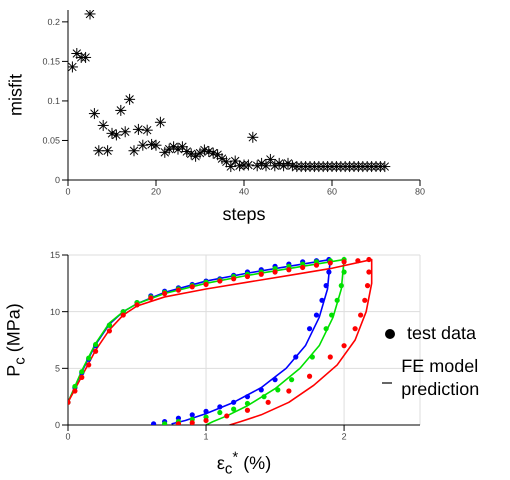 Image resolution: width=510 pixels, height=480 pixels. Describe the element at coordinates (440, 378) in the screenshot. I see `annotation: FE model prediction` at that location.